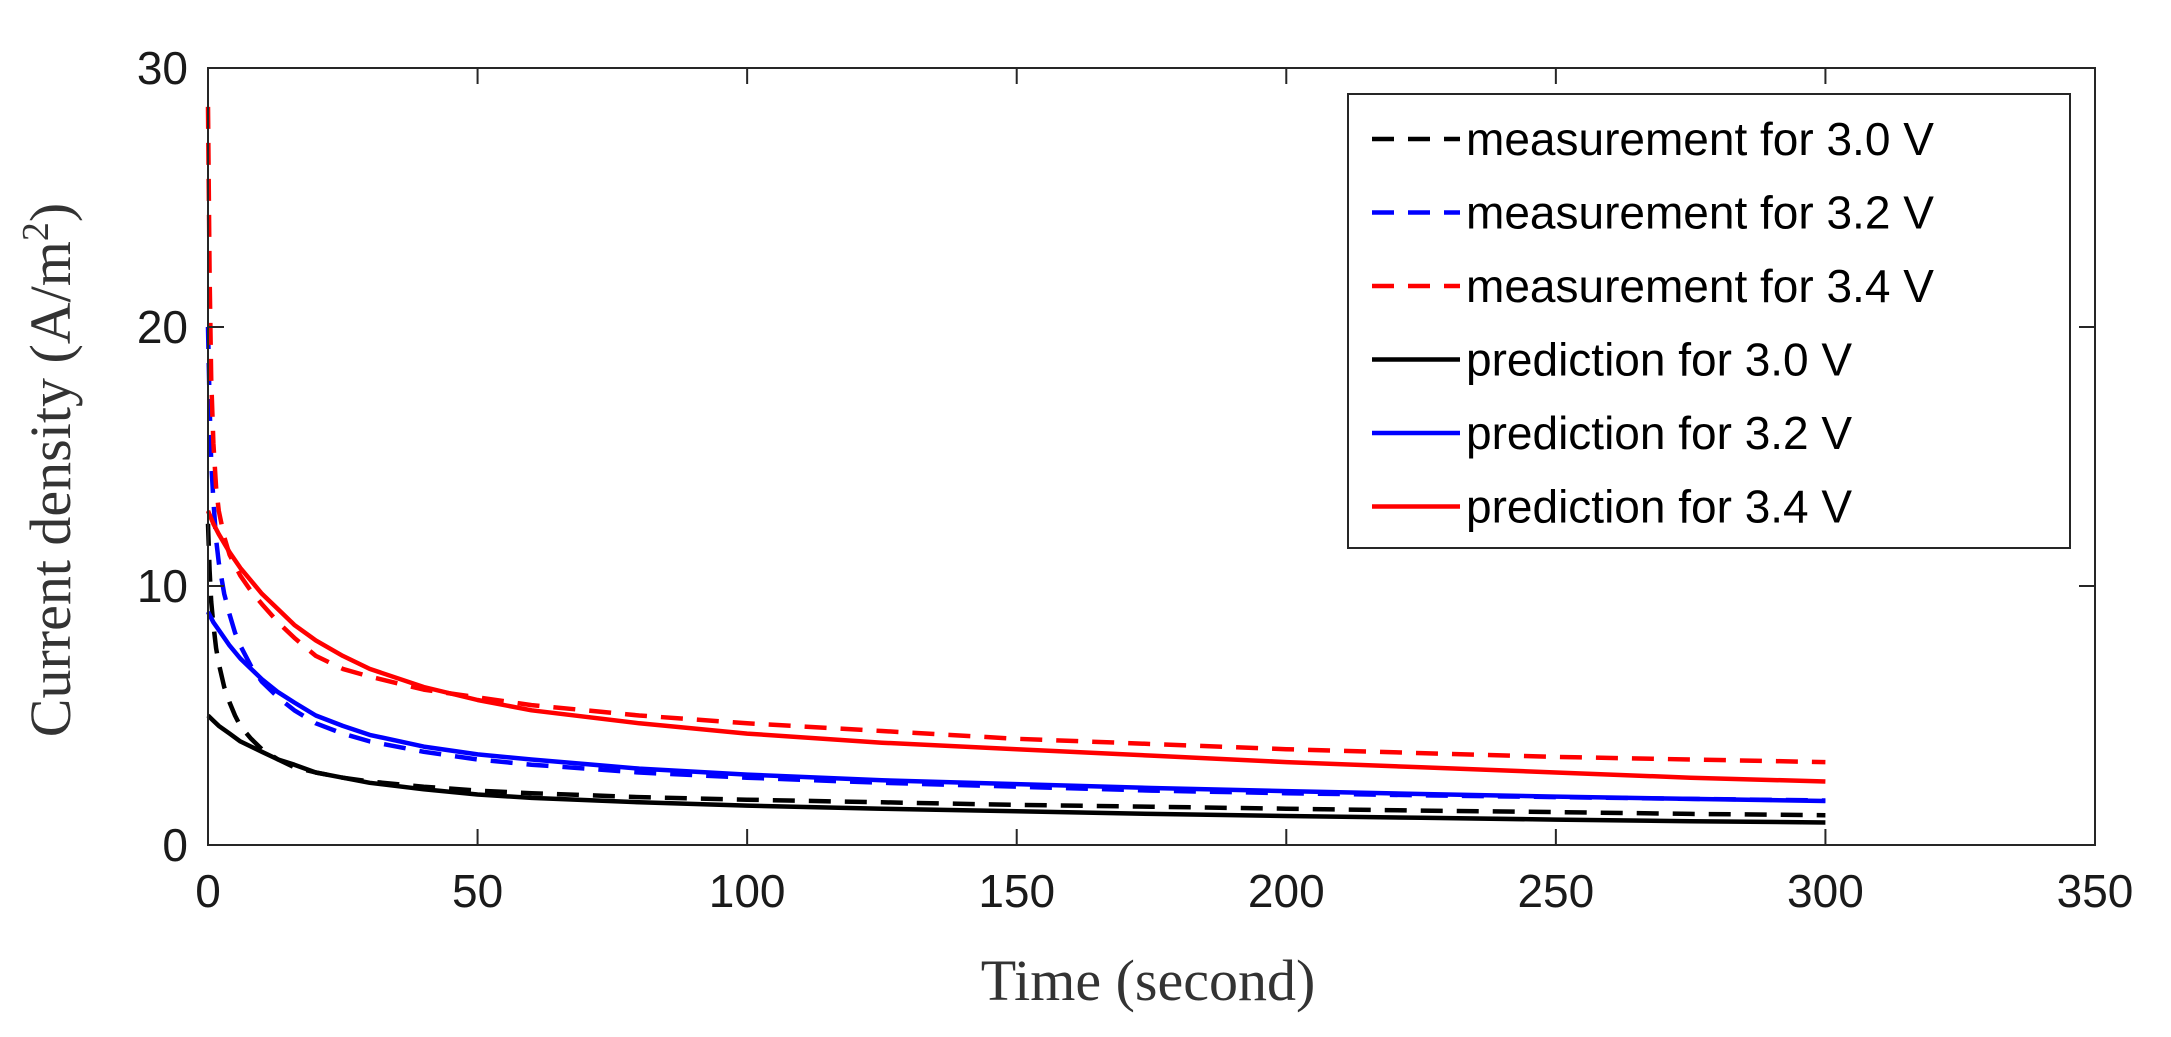 The image size is (2171, 1037). I want to click on y-tick-label: 30, so click(162, 68).